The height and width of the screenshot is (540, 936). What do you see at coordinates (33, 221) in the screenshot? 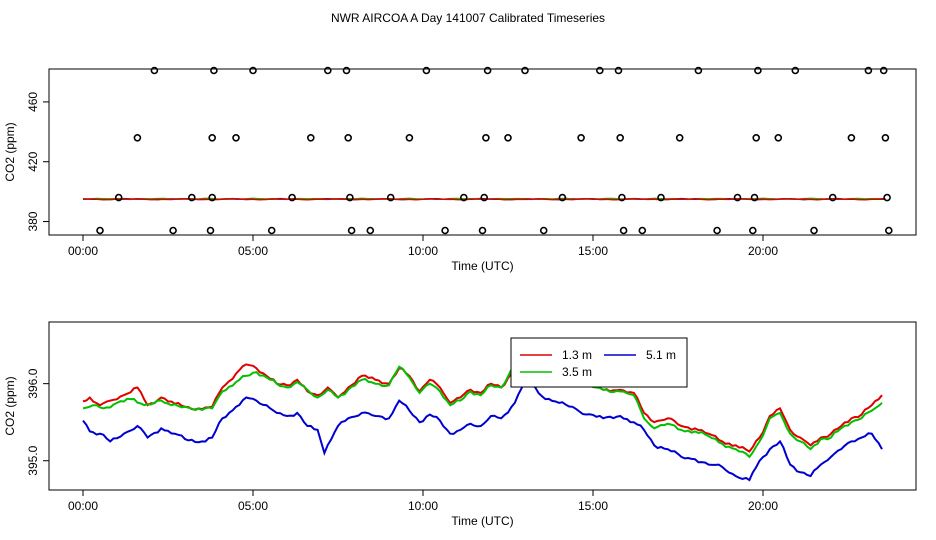
I see `y-tick-label: 380` at bounding box center [33, 221].